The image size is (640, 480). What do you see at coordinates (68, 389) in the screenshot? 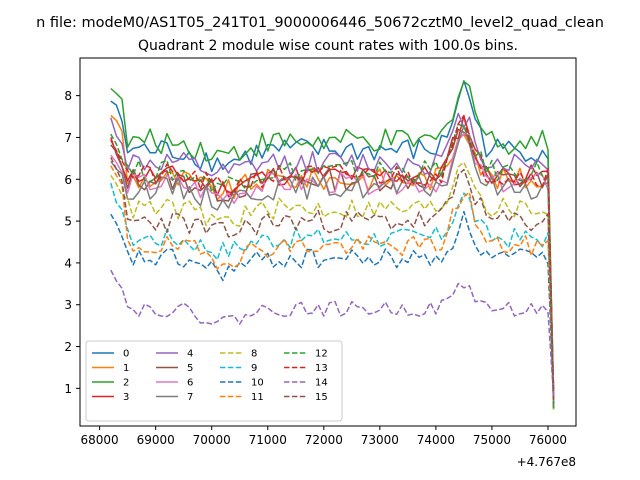
I see `y-tick-label: 1` at bounding box center [68, 389].